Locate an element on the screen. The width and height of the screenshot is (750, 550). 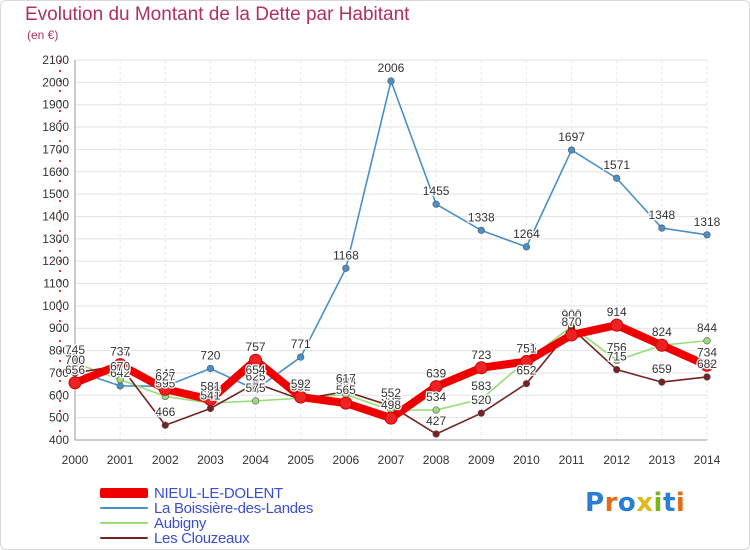
y-tick-label: 1300 is located at coordinates (55, 239).